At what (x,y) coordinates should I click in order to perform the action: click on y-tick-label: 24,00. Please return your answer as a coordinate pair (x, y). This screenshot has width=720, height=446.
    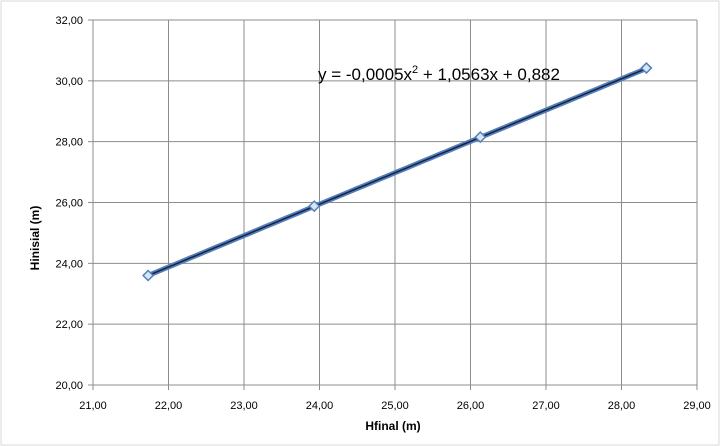
    Looking at the image, I should click on (69, 264).